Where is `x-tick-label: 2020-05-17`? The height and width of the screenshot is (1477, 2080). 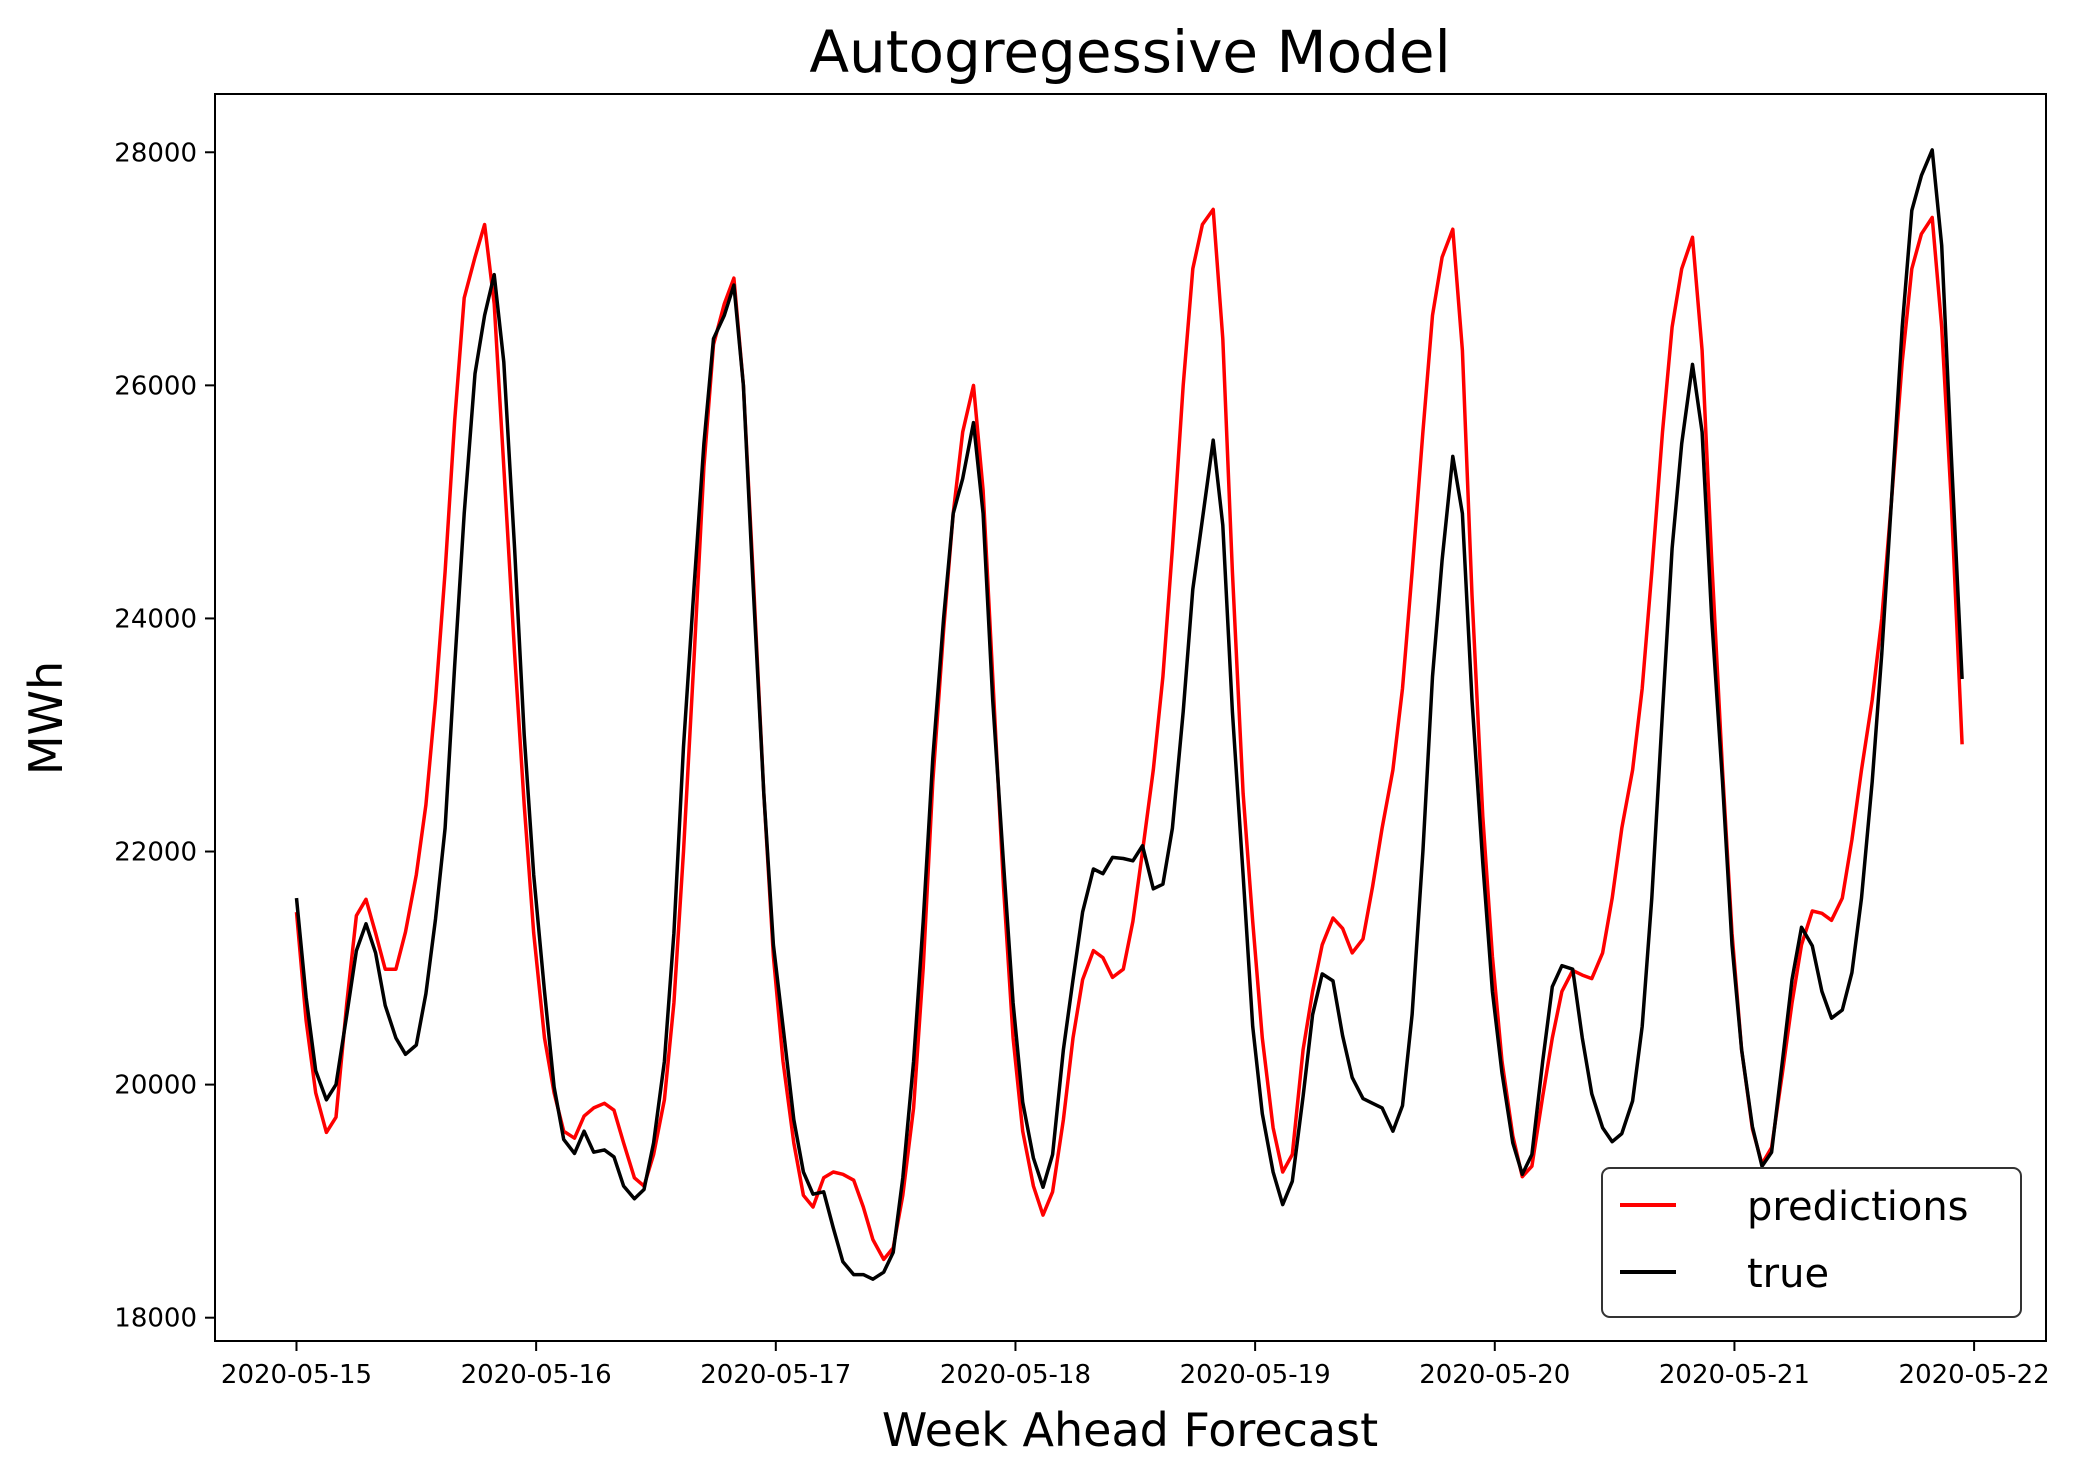 x-tick-label: 2020-05-17 is located at coordinates (775, 1375).